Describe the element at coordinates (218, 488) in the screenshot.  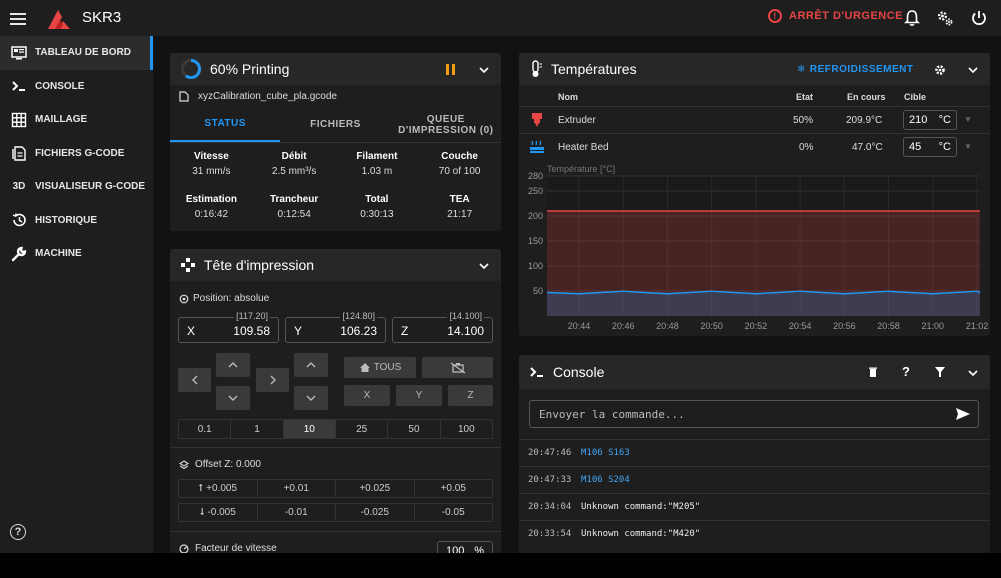
I see `z-offset-up-button: ⭡ +0.005` at that location.